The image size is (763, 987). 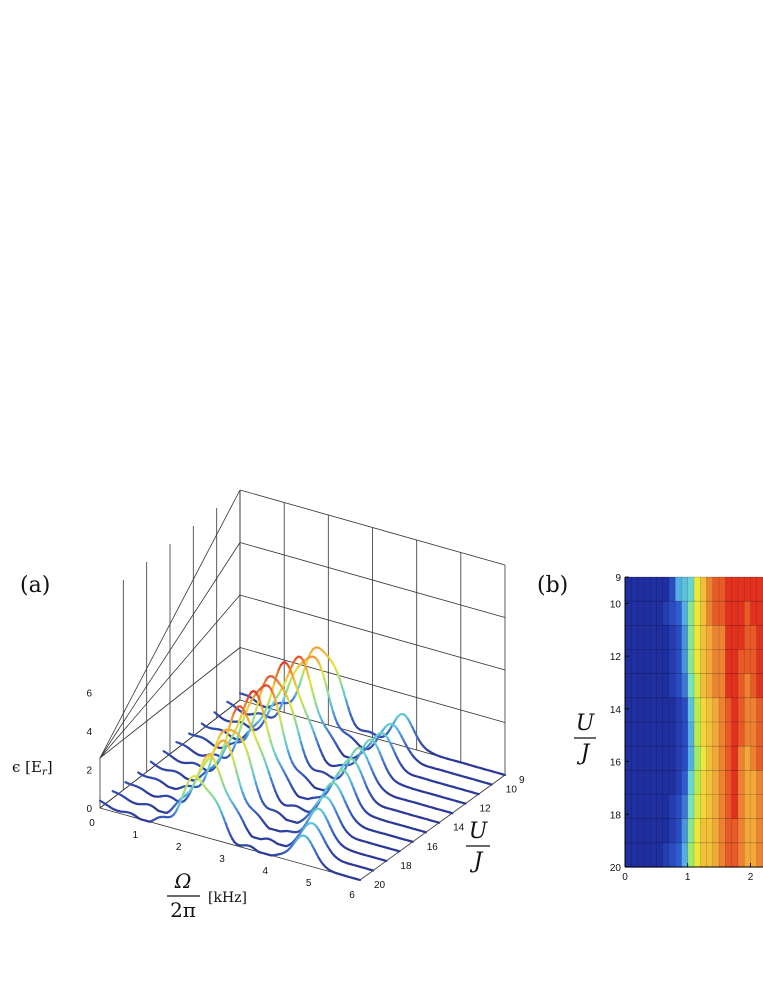 I want to click on panel-a-x-label-unit: [kHz], so click(x=227, y=898).